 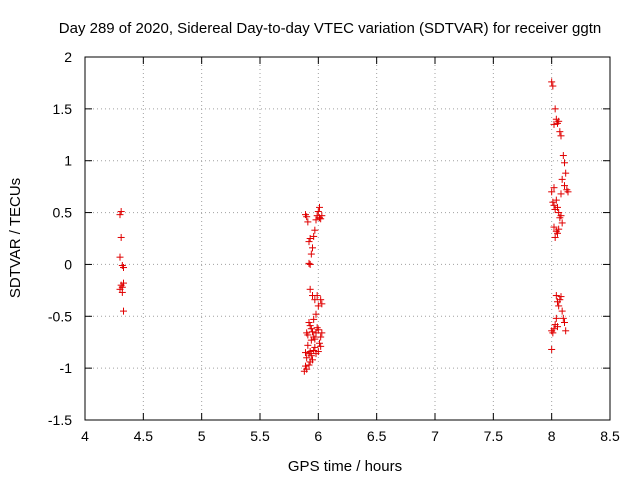 I want to click on x-tick-label: 6, so click(x=318, y=436).